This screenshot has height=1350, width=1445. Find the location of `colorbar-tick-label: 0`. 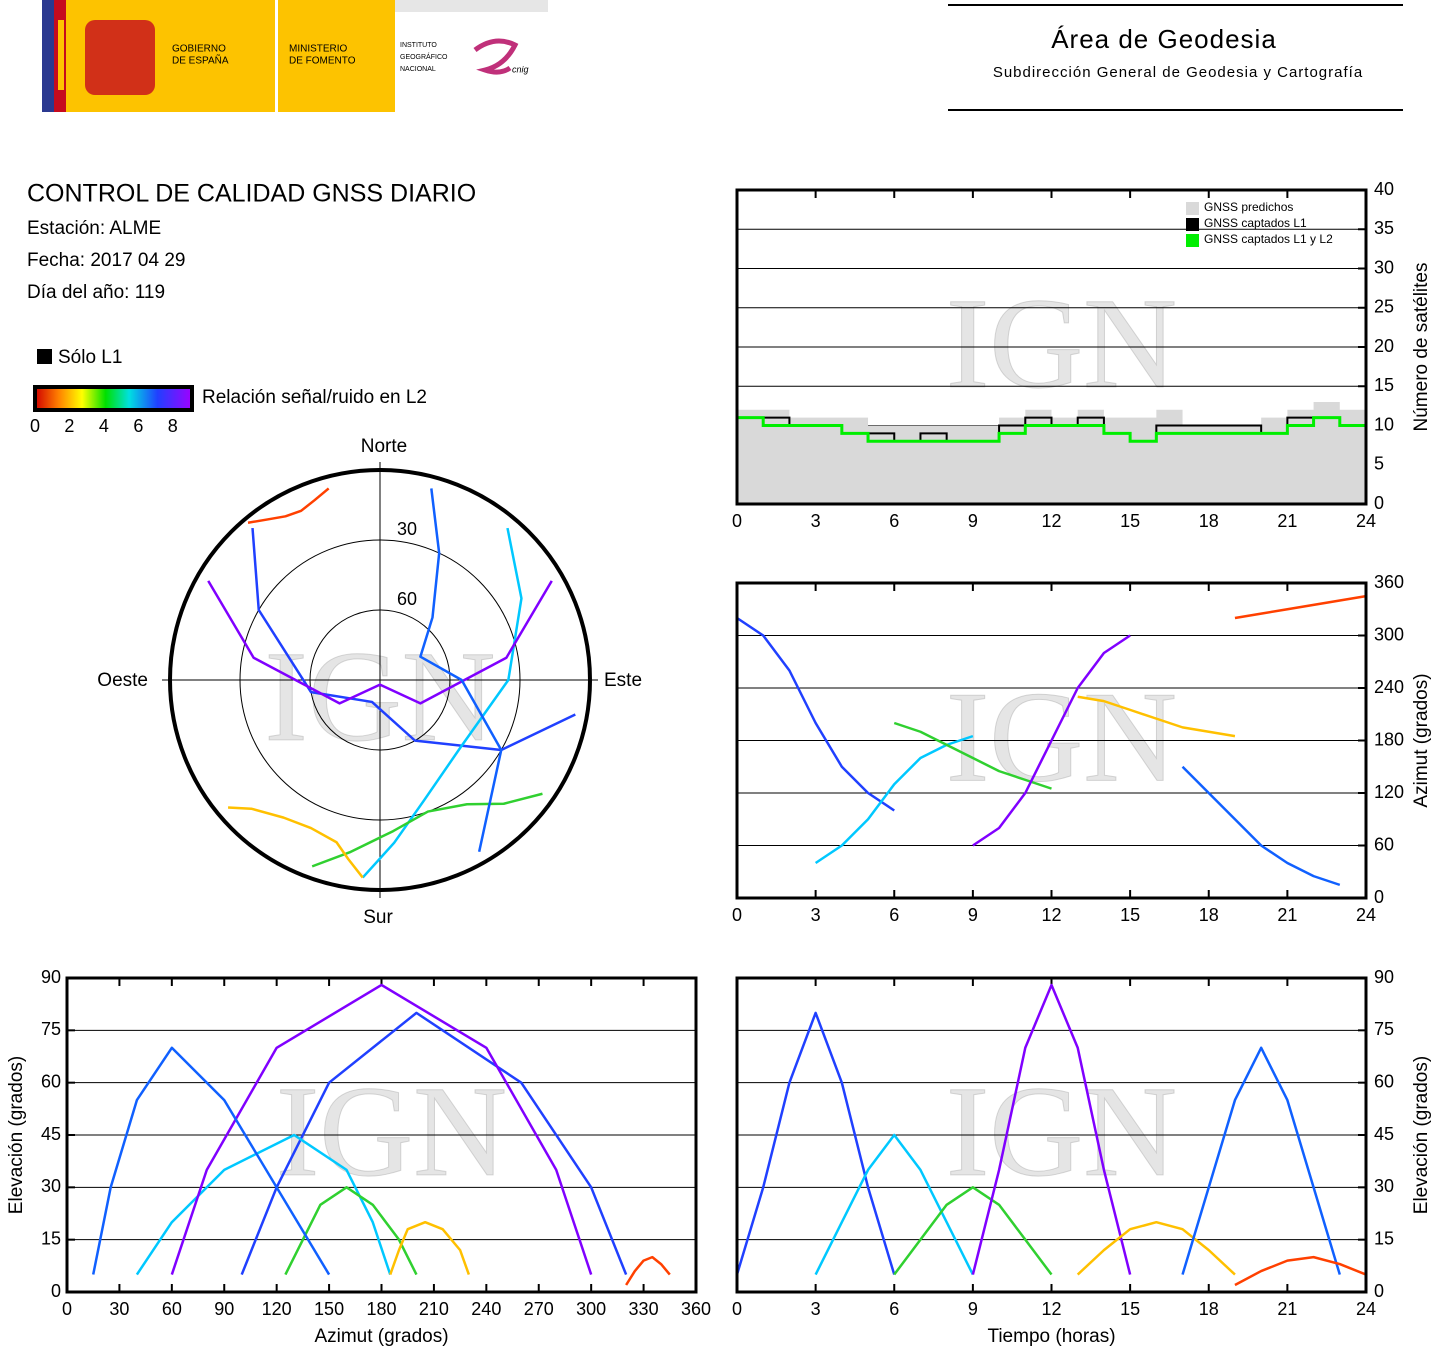

colorbar-tick-label: 0 is located at coordinates (35, 426).